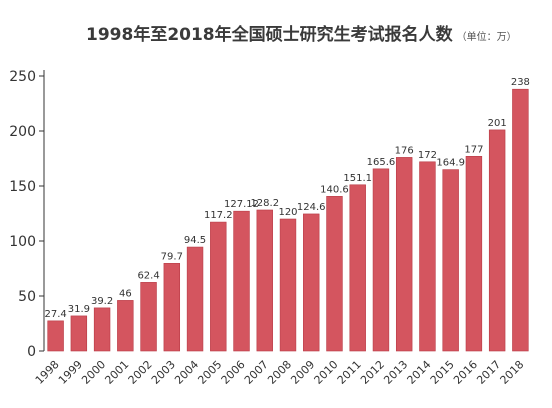 This screenshot has width=552, height=408. Describe the element at coordinates (195, 299) in the screenshot. I see `bar-2004` at that location.